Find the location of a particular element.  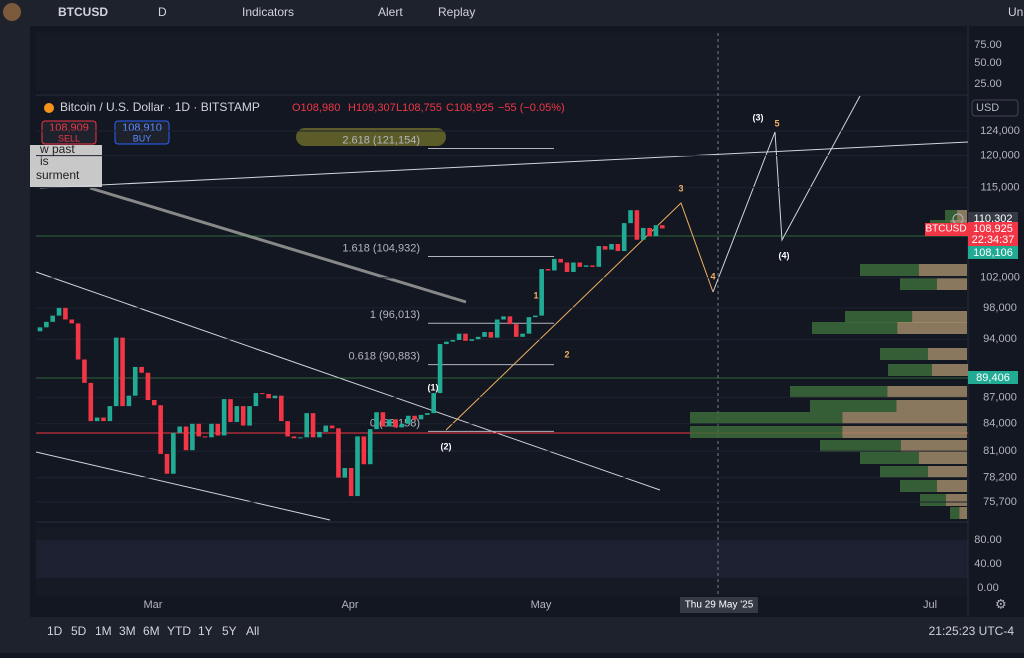

price-tag-label: 108,106 is located at coordinates (993, 253).